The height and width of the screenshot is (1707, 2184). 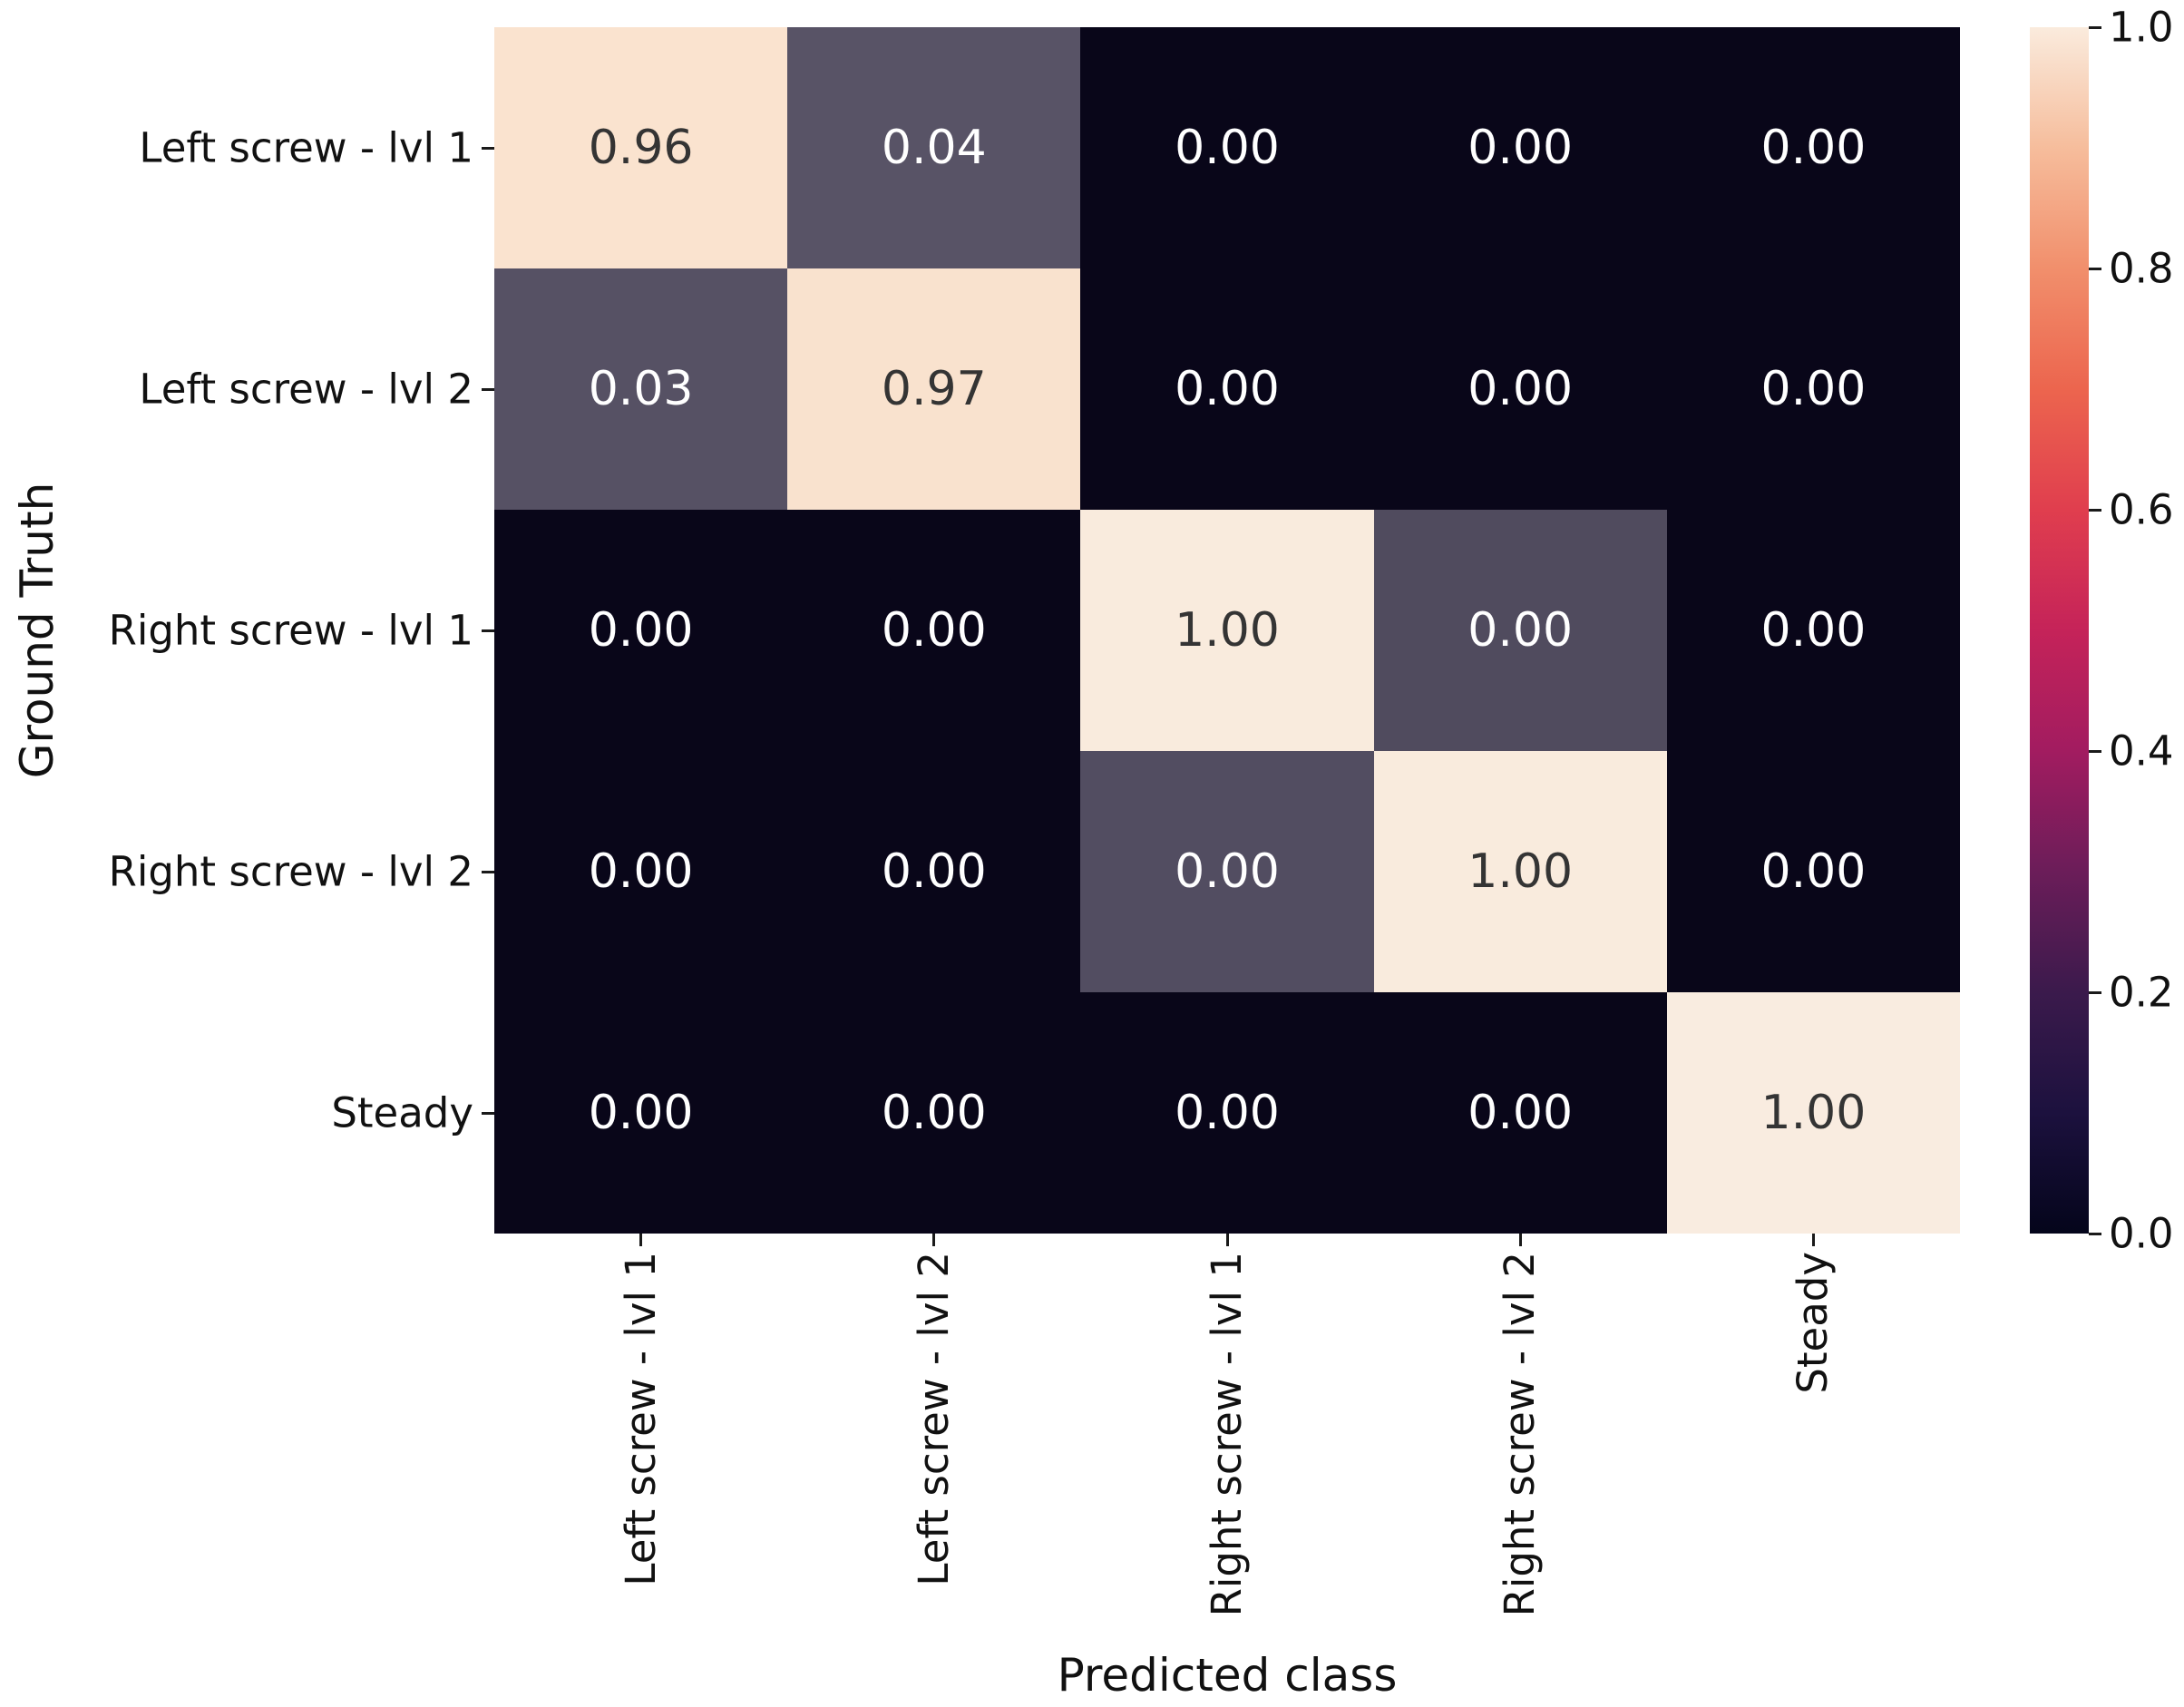 I want to click on heatmap-cell-r1-c0: 0.03, so click(x=641, y=389).